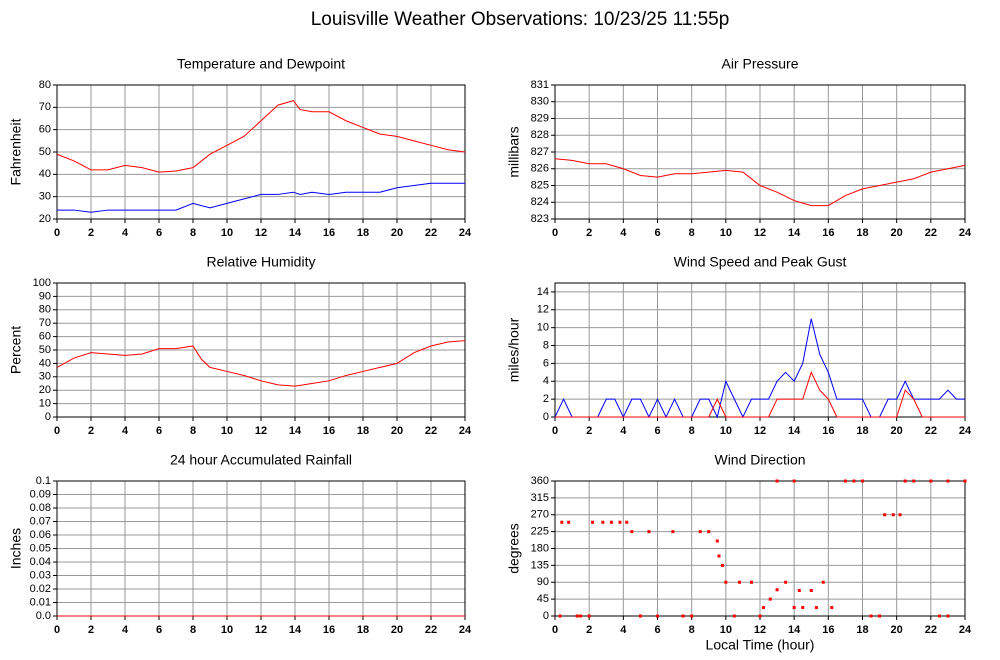 The height and width of the screenshot is (660, 1000). What do you see at coordinates (760, 262) in the screenshot?
I see `chart-title: Wind Speed and Peak Gust` at bounding box center [760, 262].